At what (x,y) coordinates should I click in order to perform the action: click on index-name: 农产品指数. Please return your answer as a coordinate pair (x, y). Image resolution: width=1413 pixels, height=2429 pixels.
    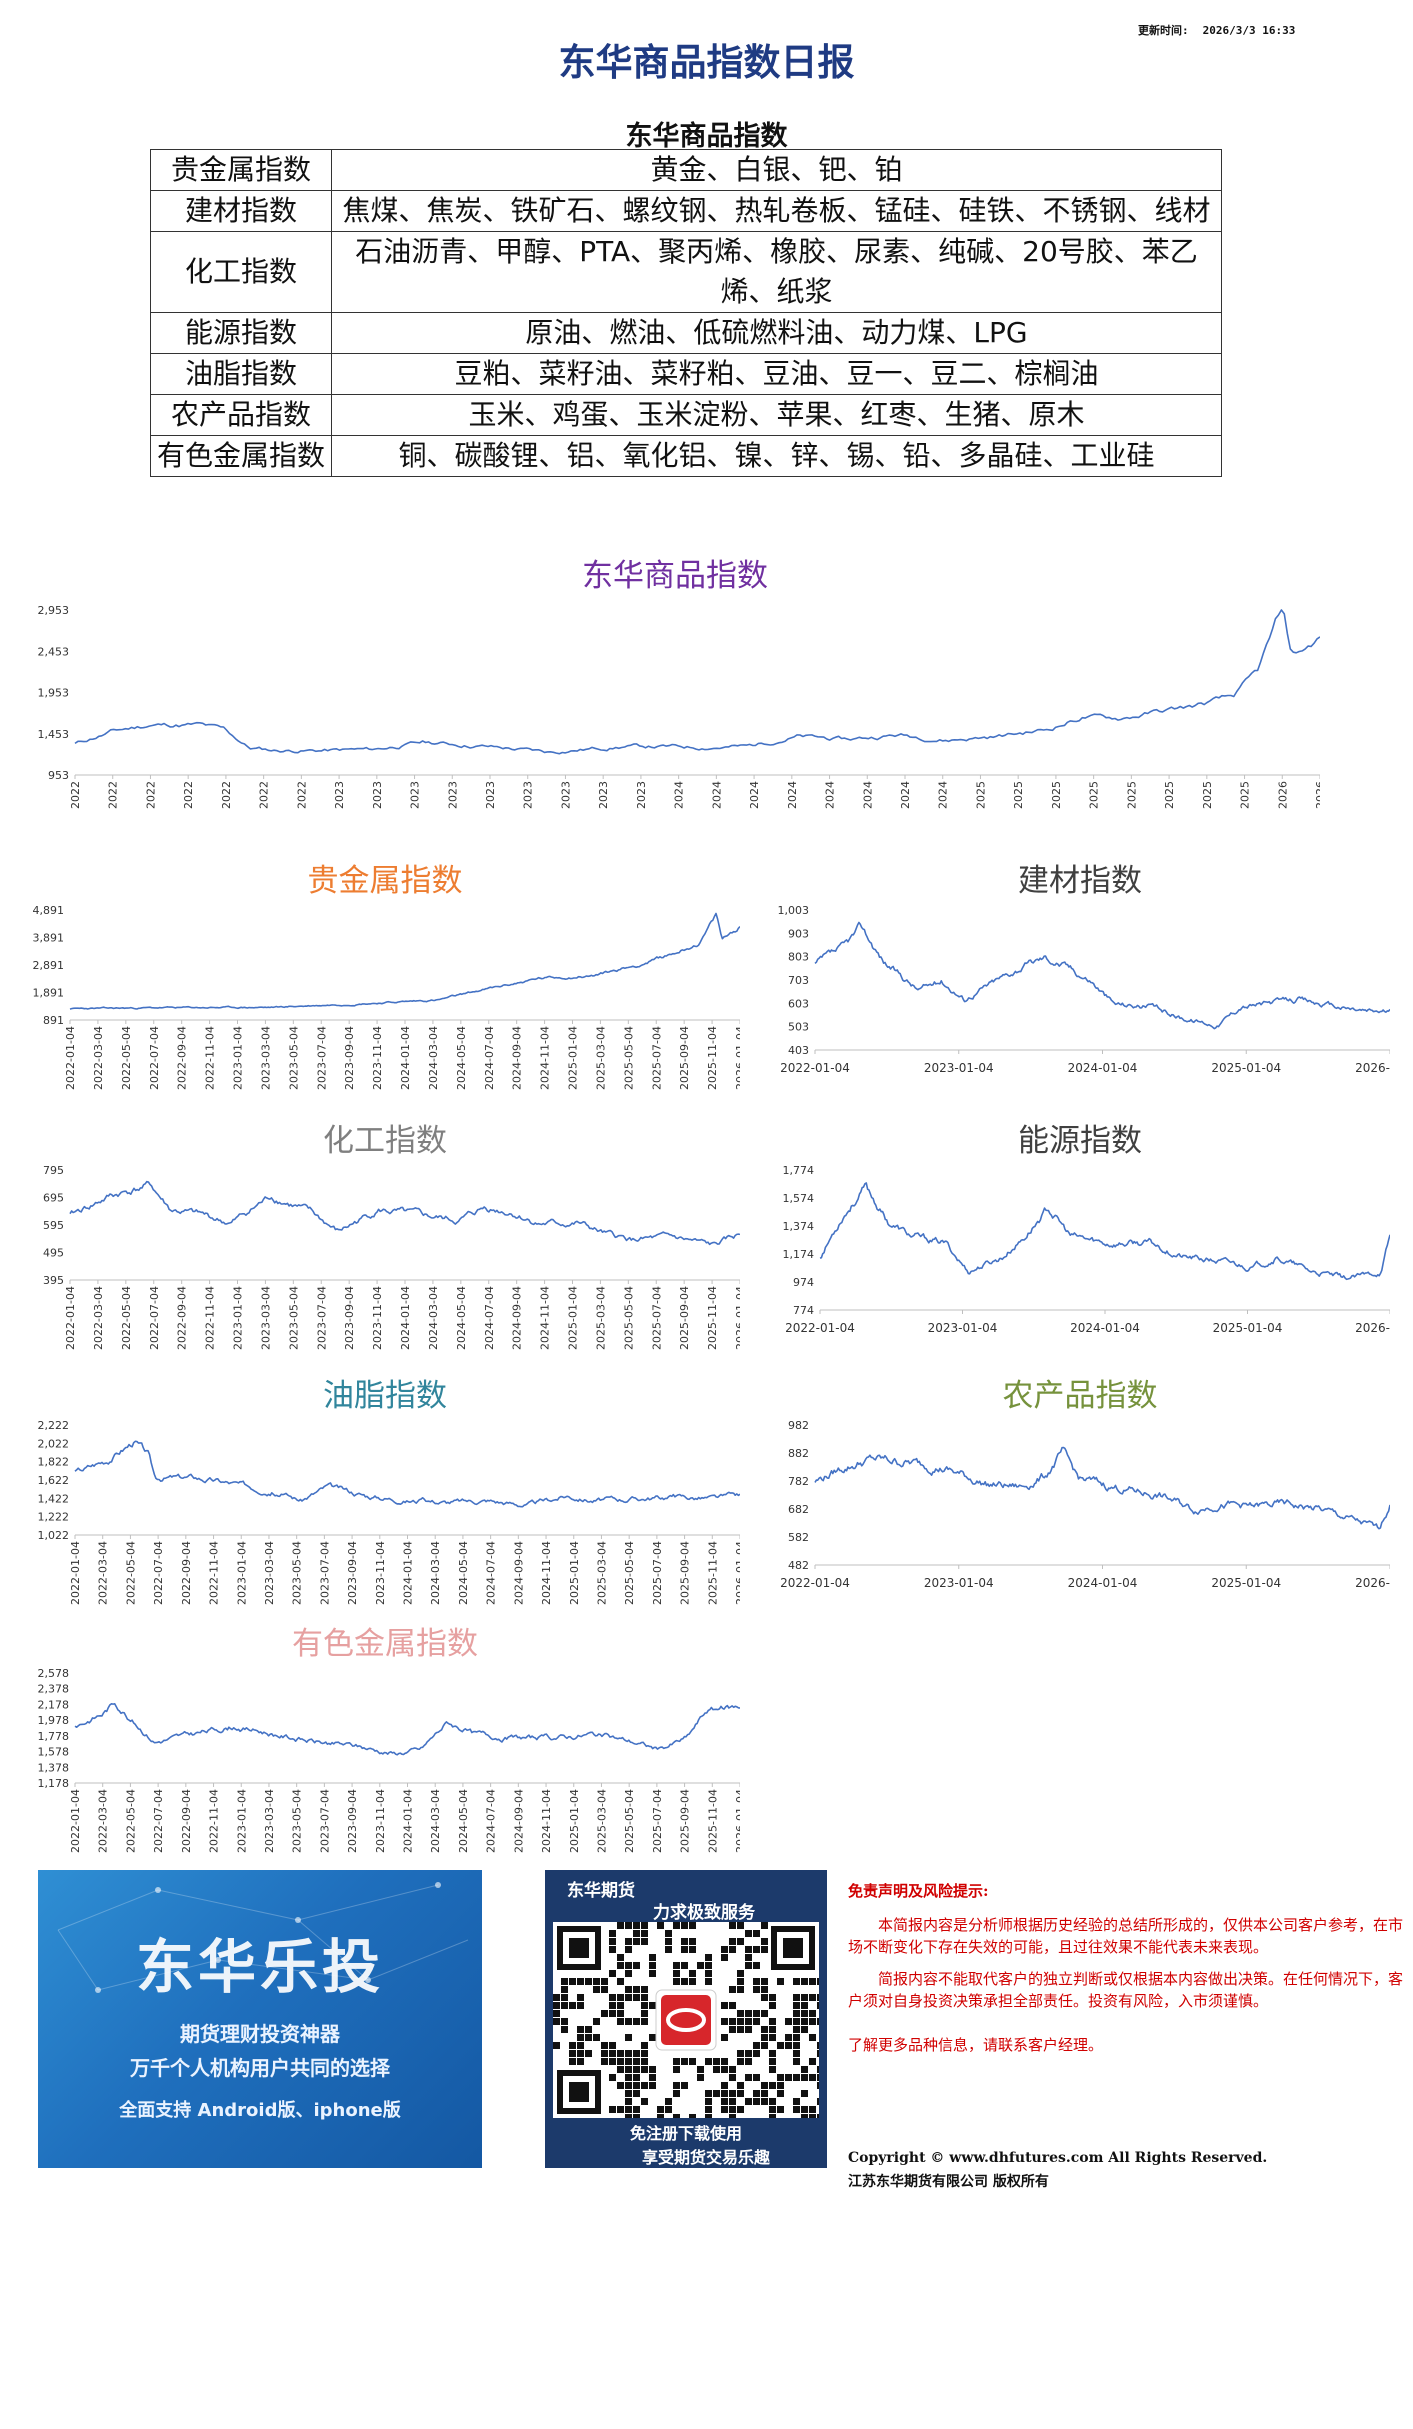
    Looking at the image, I should click on (241, 415).